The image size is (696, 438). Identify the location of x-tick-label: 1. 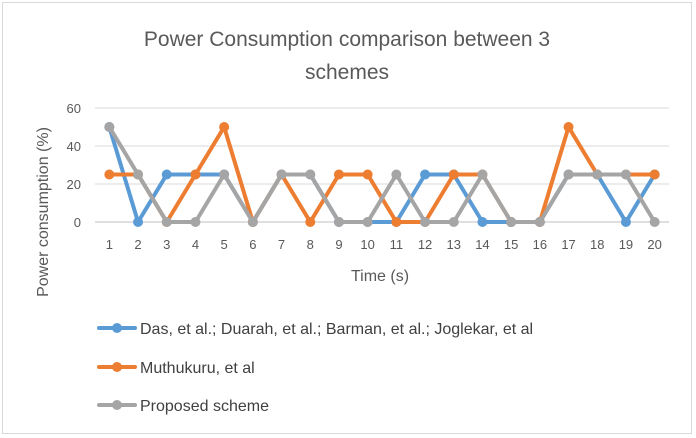
(109, 244).